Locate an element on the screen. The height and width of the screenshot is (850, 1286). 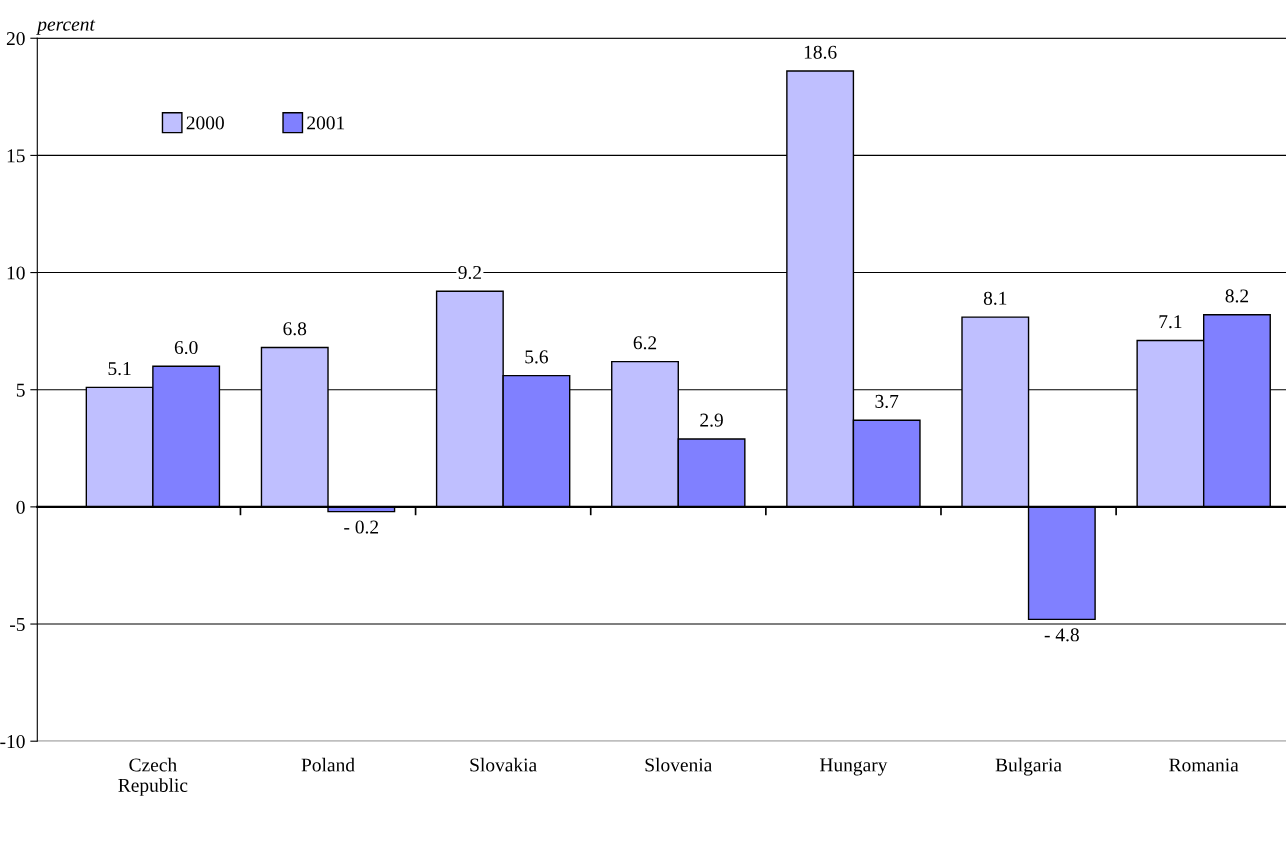
x-tick-label: Hungary is located at coordinates (853, 767).